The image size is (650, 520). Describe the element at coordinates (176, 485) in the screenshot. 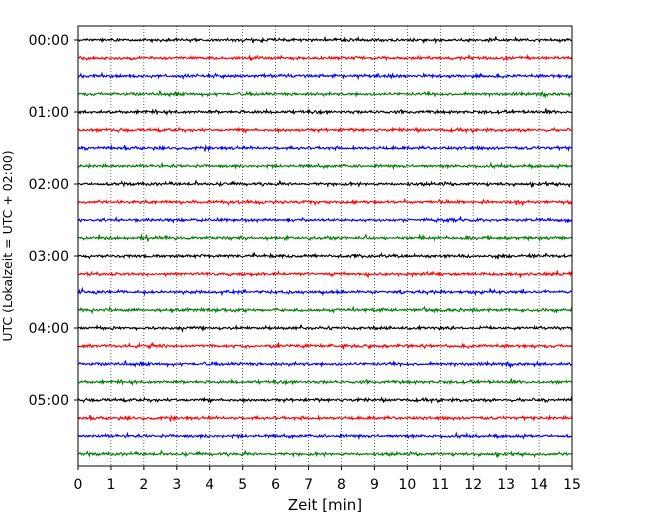

I see `x-tick-label: 3` at that location.